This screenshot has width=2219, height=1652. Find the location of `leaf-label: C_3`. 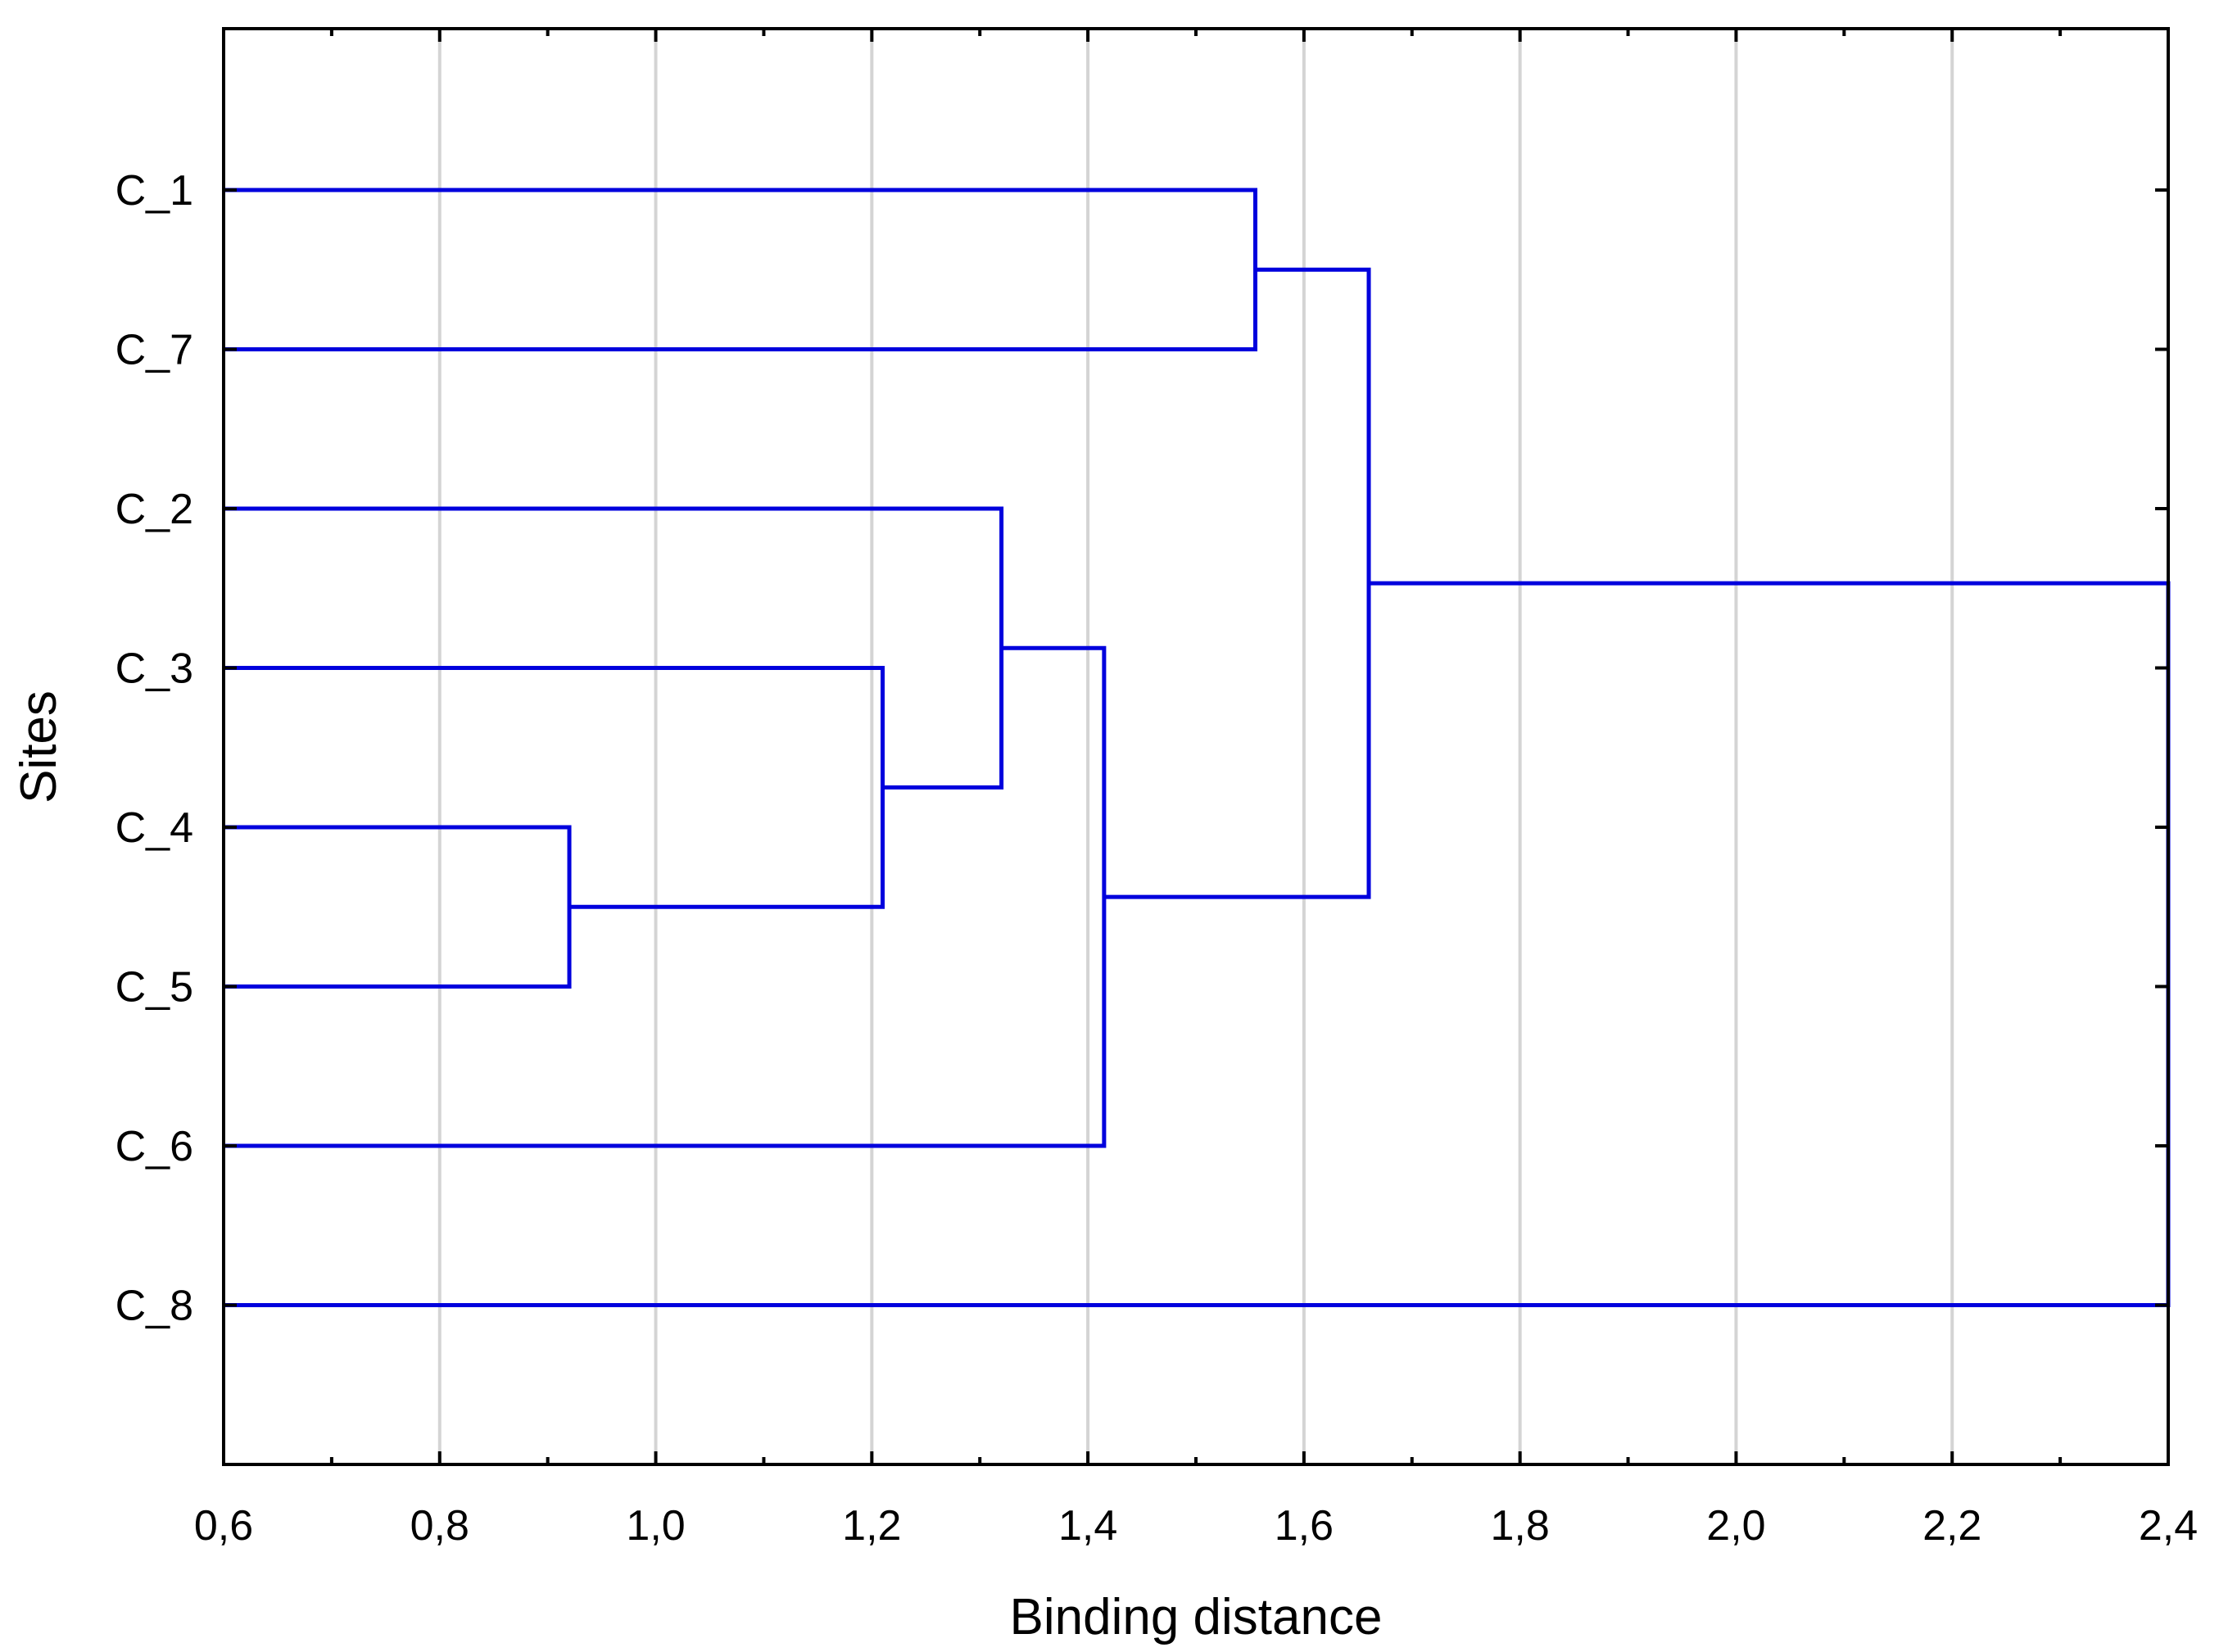

leaf-label: C_3 is located at coordinates (154, 669).